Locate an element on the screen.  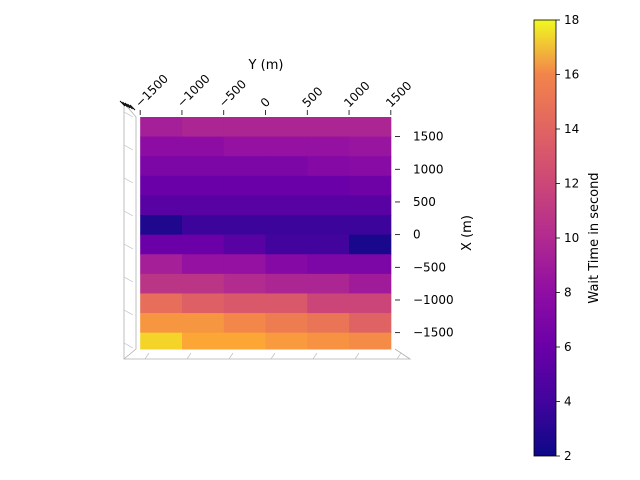
top-tick-label: 0 is located at coordinates (265, 102).